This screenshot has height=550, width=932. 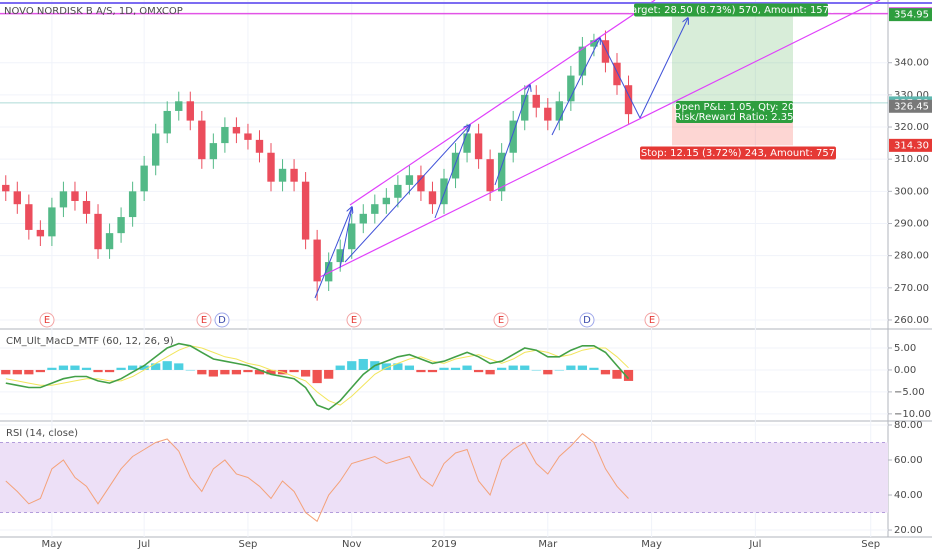 I want to click on x-tick-label: May, so click(x=651, y=544).